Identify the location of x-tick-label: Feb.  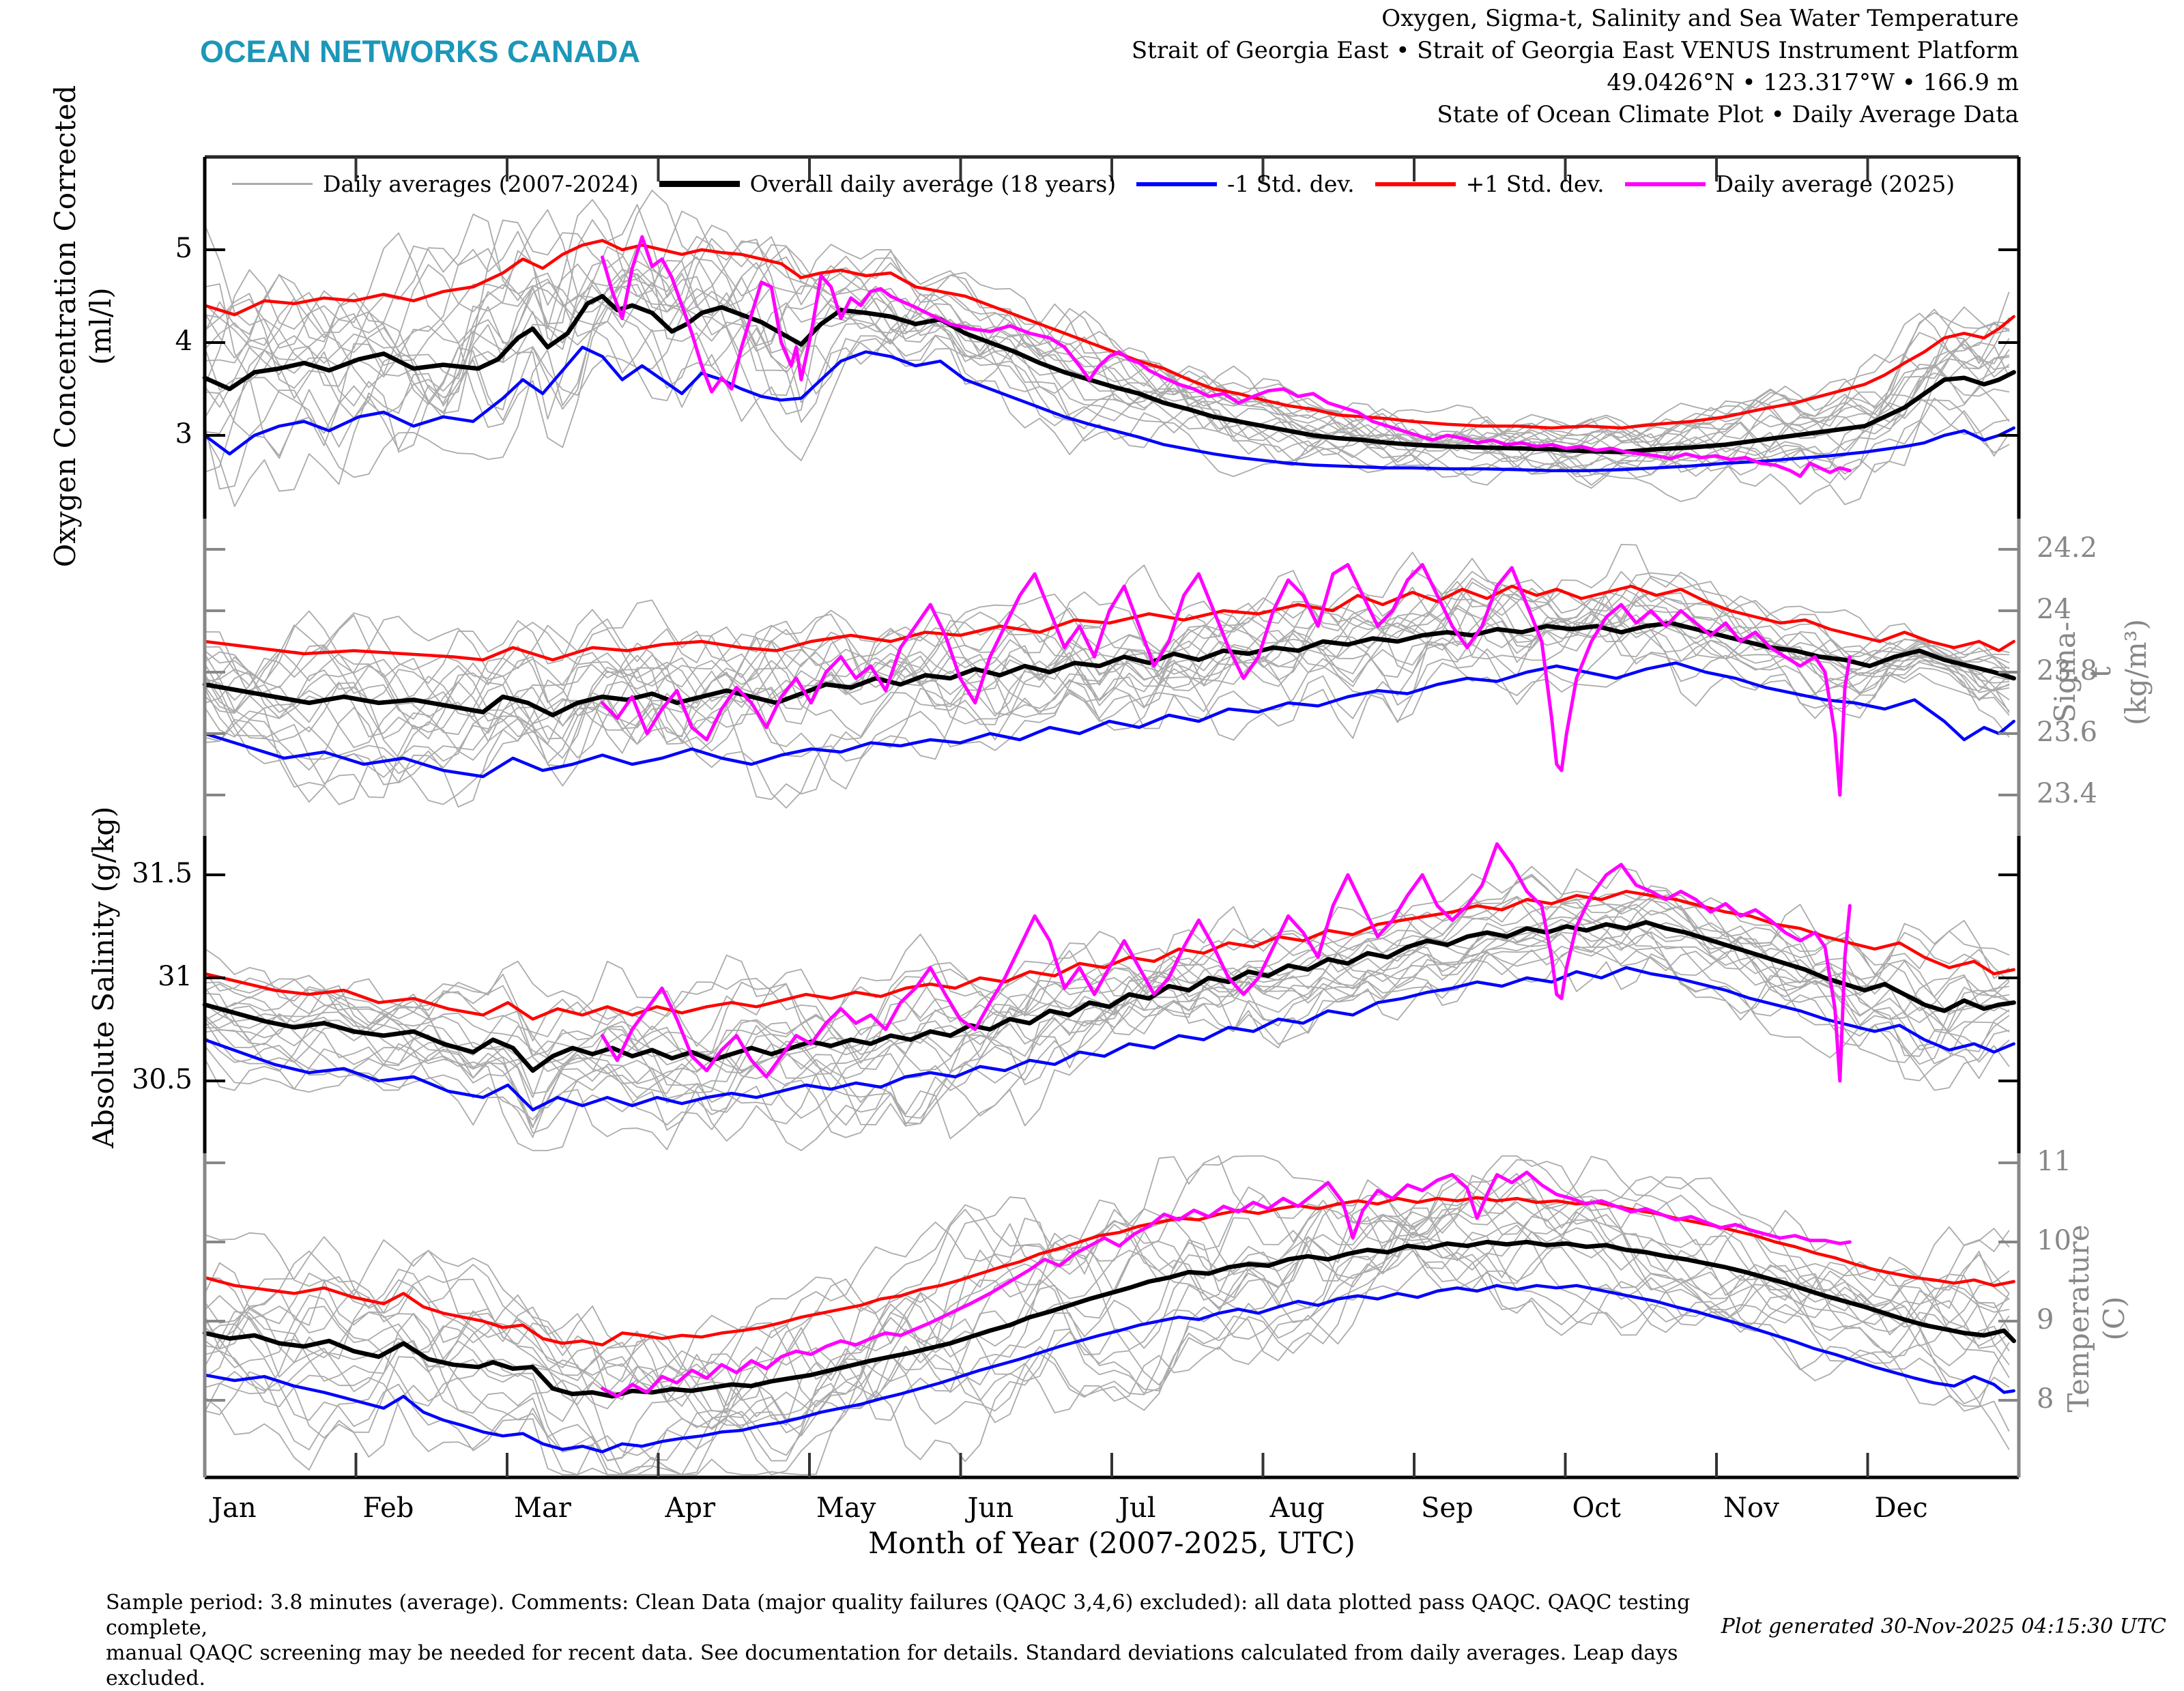
(388, 1508).